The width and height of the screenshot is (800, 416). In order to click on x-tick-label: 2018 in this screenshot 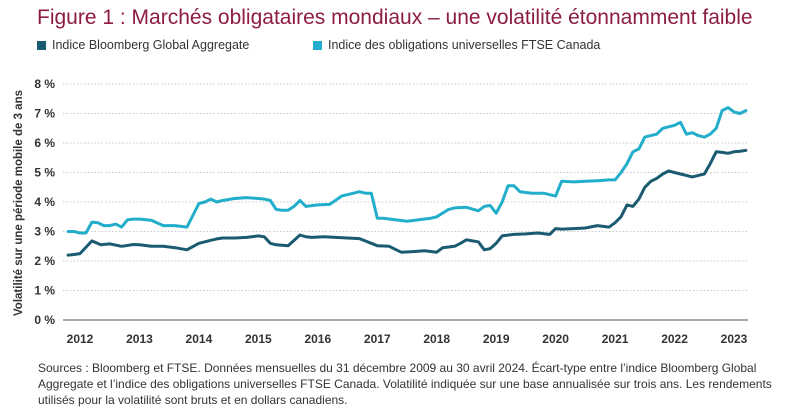, I will do `click(436, 339)`.